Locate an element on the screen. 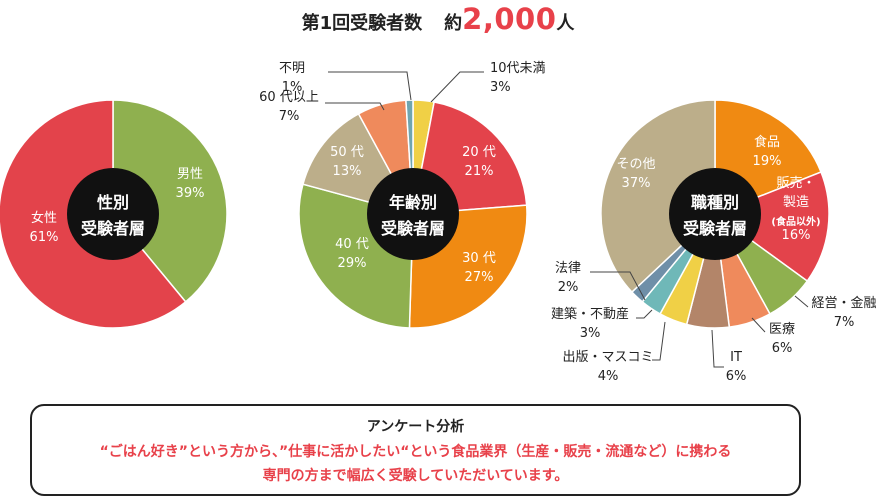  slice-value-2-1: 3% is located at coordinates (500, 87).